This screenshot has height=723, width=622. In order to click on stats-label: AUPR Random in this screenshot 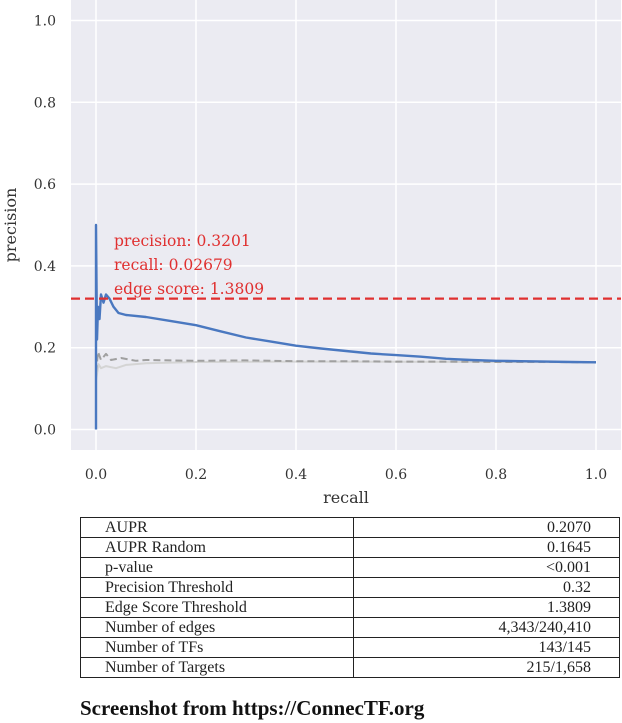, I will do `click(217, 547)`.